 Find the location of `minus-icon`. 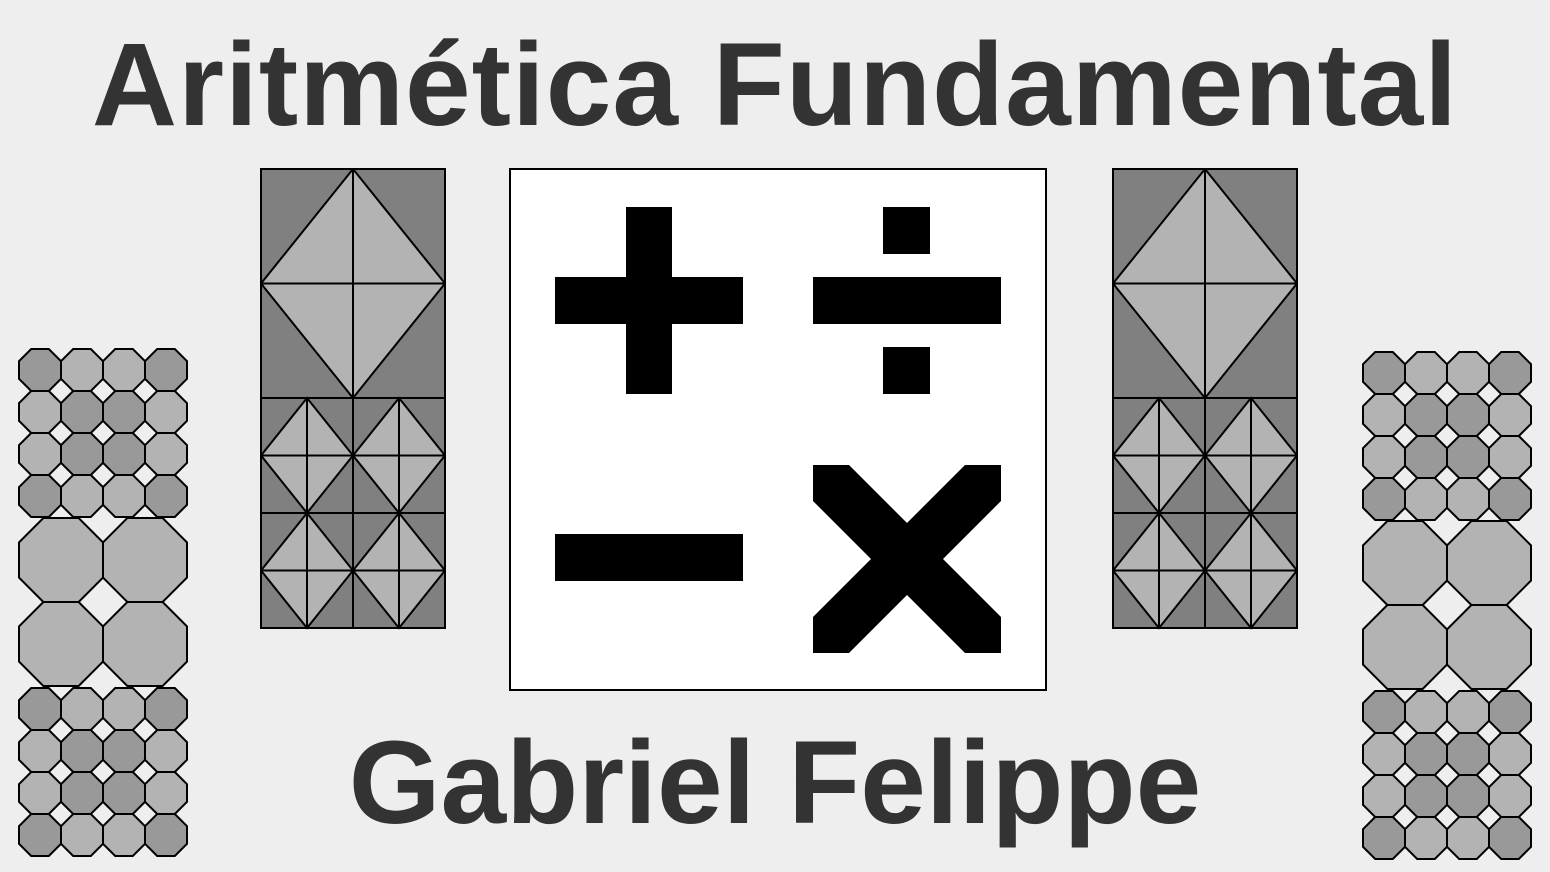

minus-icon is located at coordinates (649, 557).